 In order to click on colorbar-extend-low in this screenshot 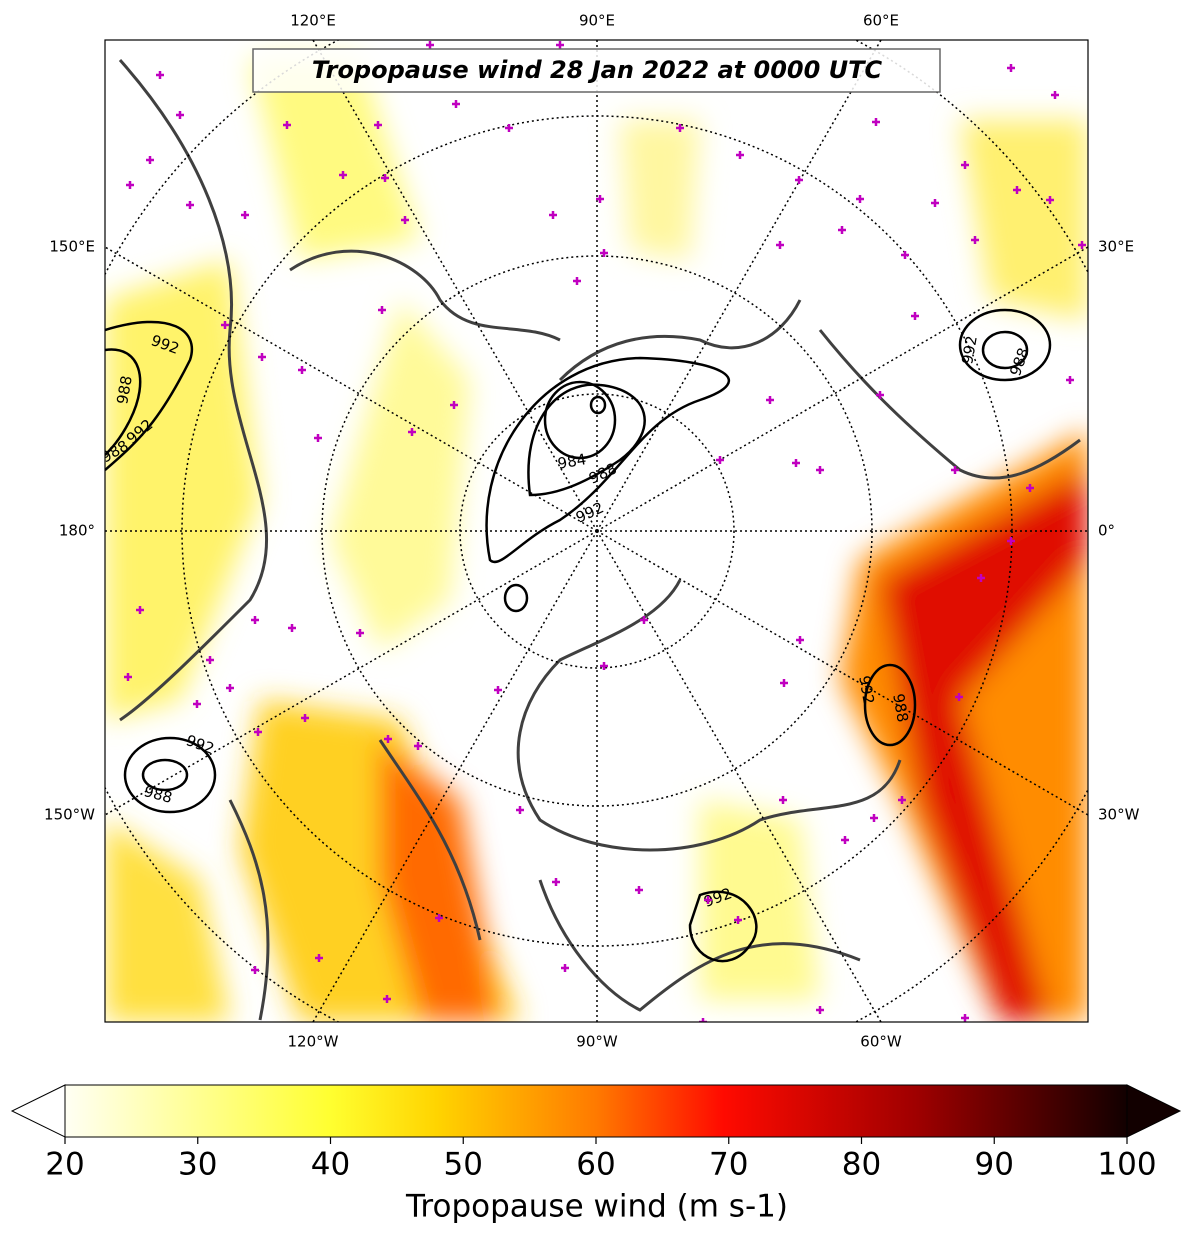, I will do `click(38, 1111)`.